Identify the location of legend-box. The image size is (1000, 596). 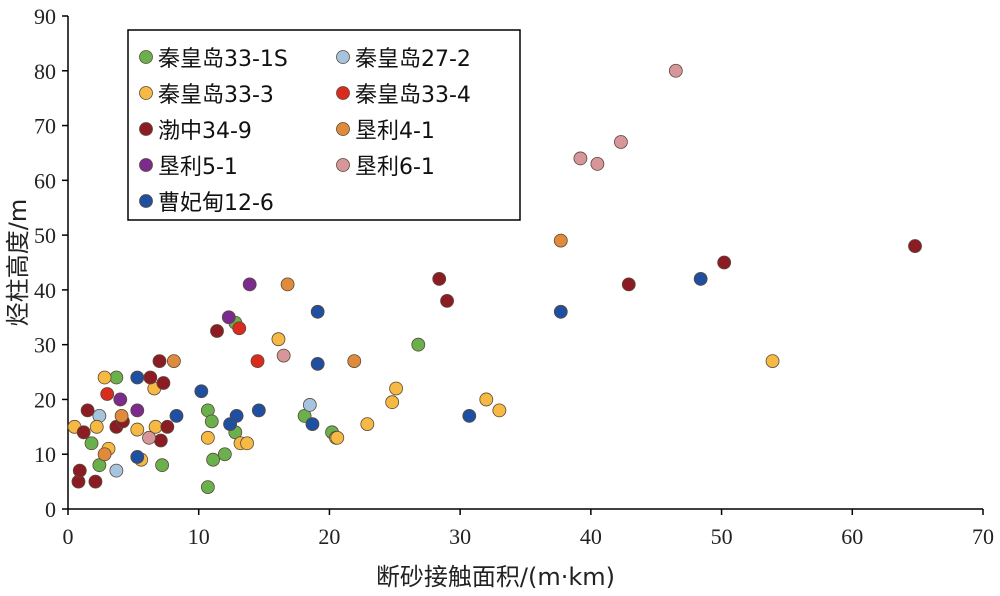
(324, 125).